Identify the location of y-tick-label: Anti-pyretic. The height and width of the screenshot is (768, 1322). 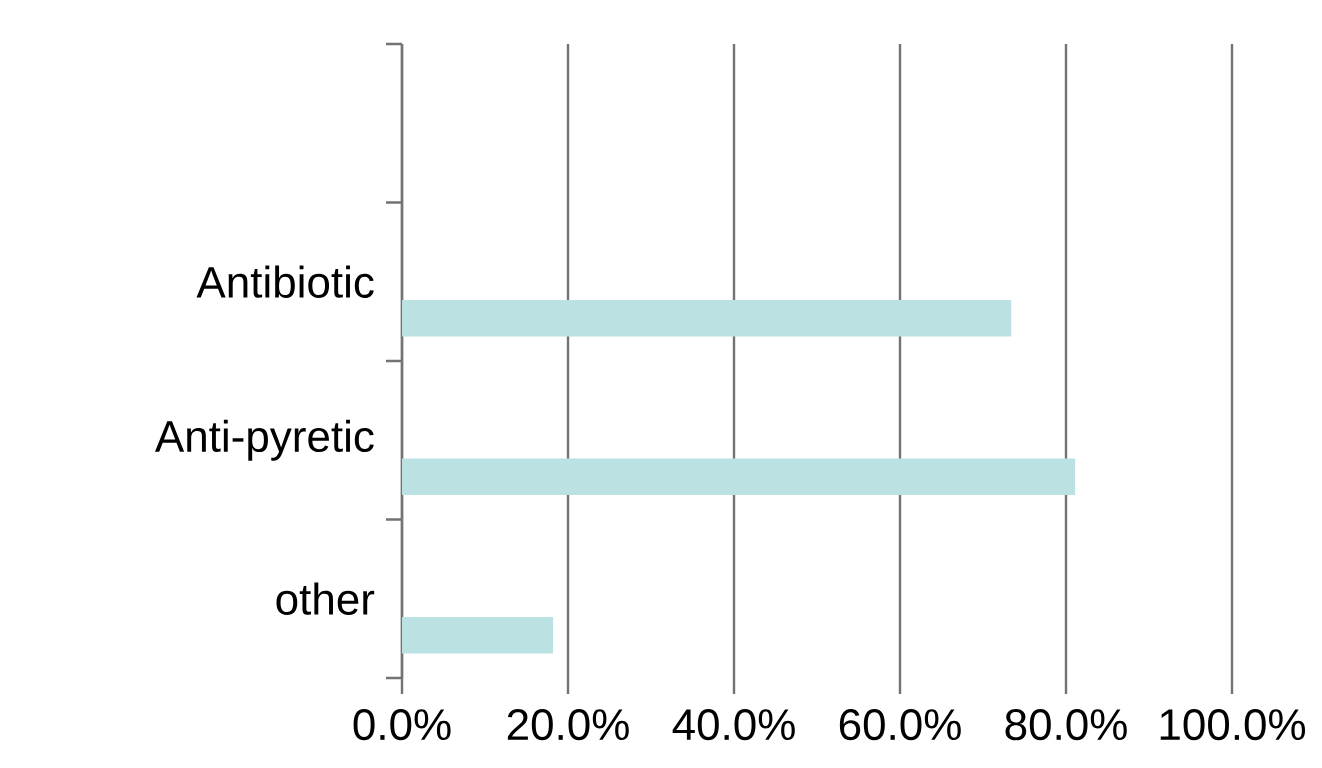
(264, 440).